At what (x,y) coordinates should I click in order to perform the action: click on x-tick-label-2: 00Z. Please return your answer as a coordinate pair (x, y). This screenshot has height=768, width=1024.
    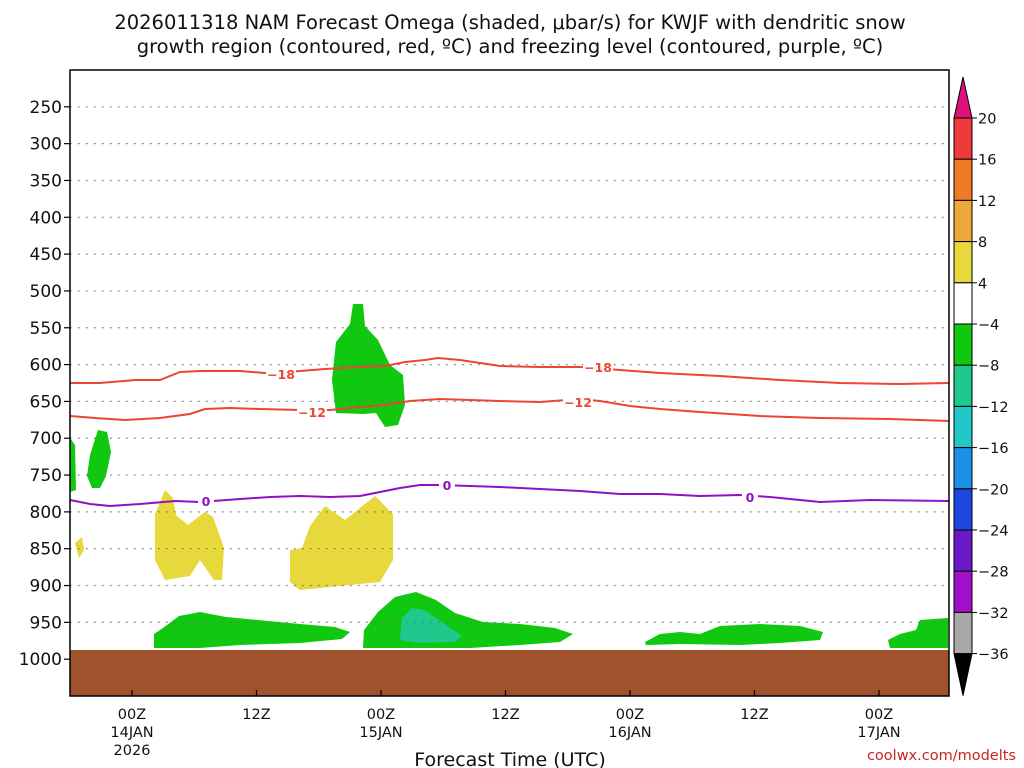
    Looking at the image, I should click on (381, 715).